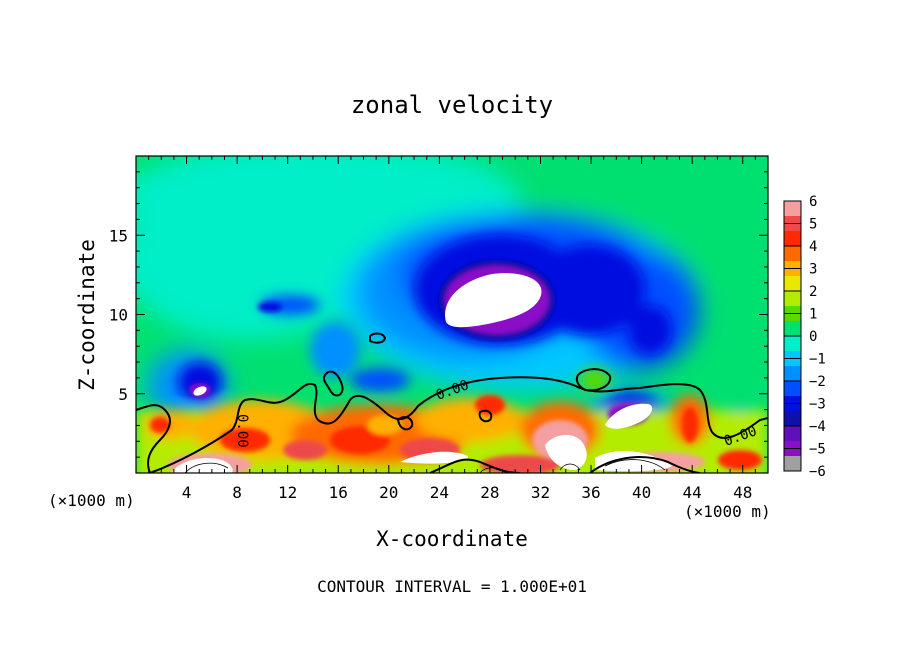 This screenshot has height=654, width=904. What do you see at coordinates (742, 492) in the screenshot?
I see `x-tick-label: 48` at bounding box center [742, 492].